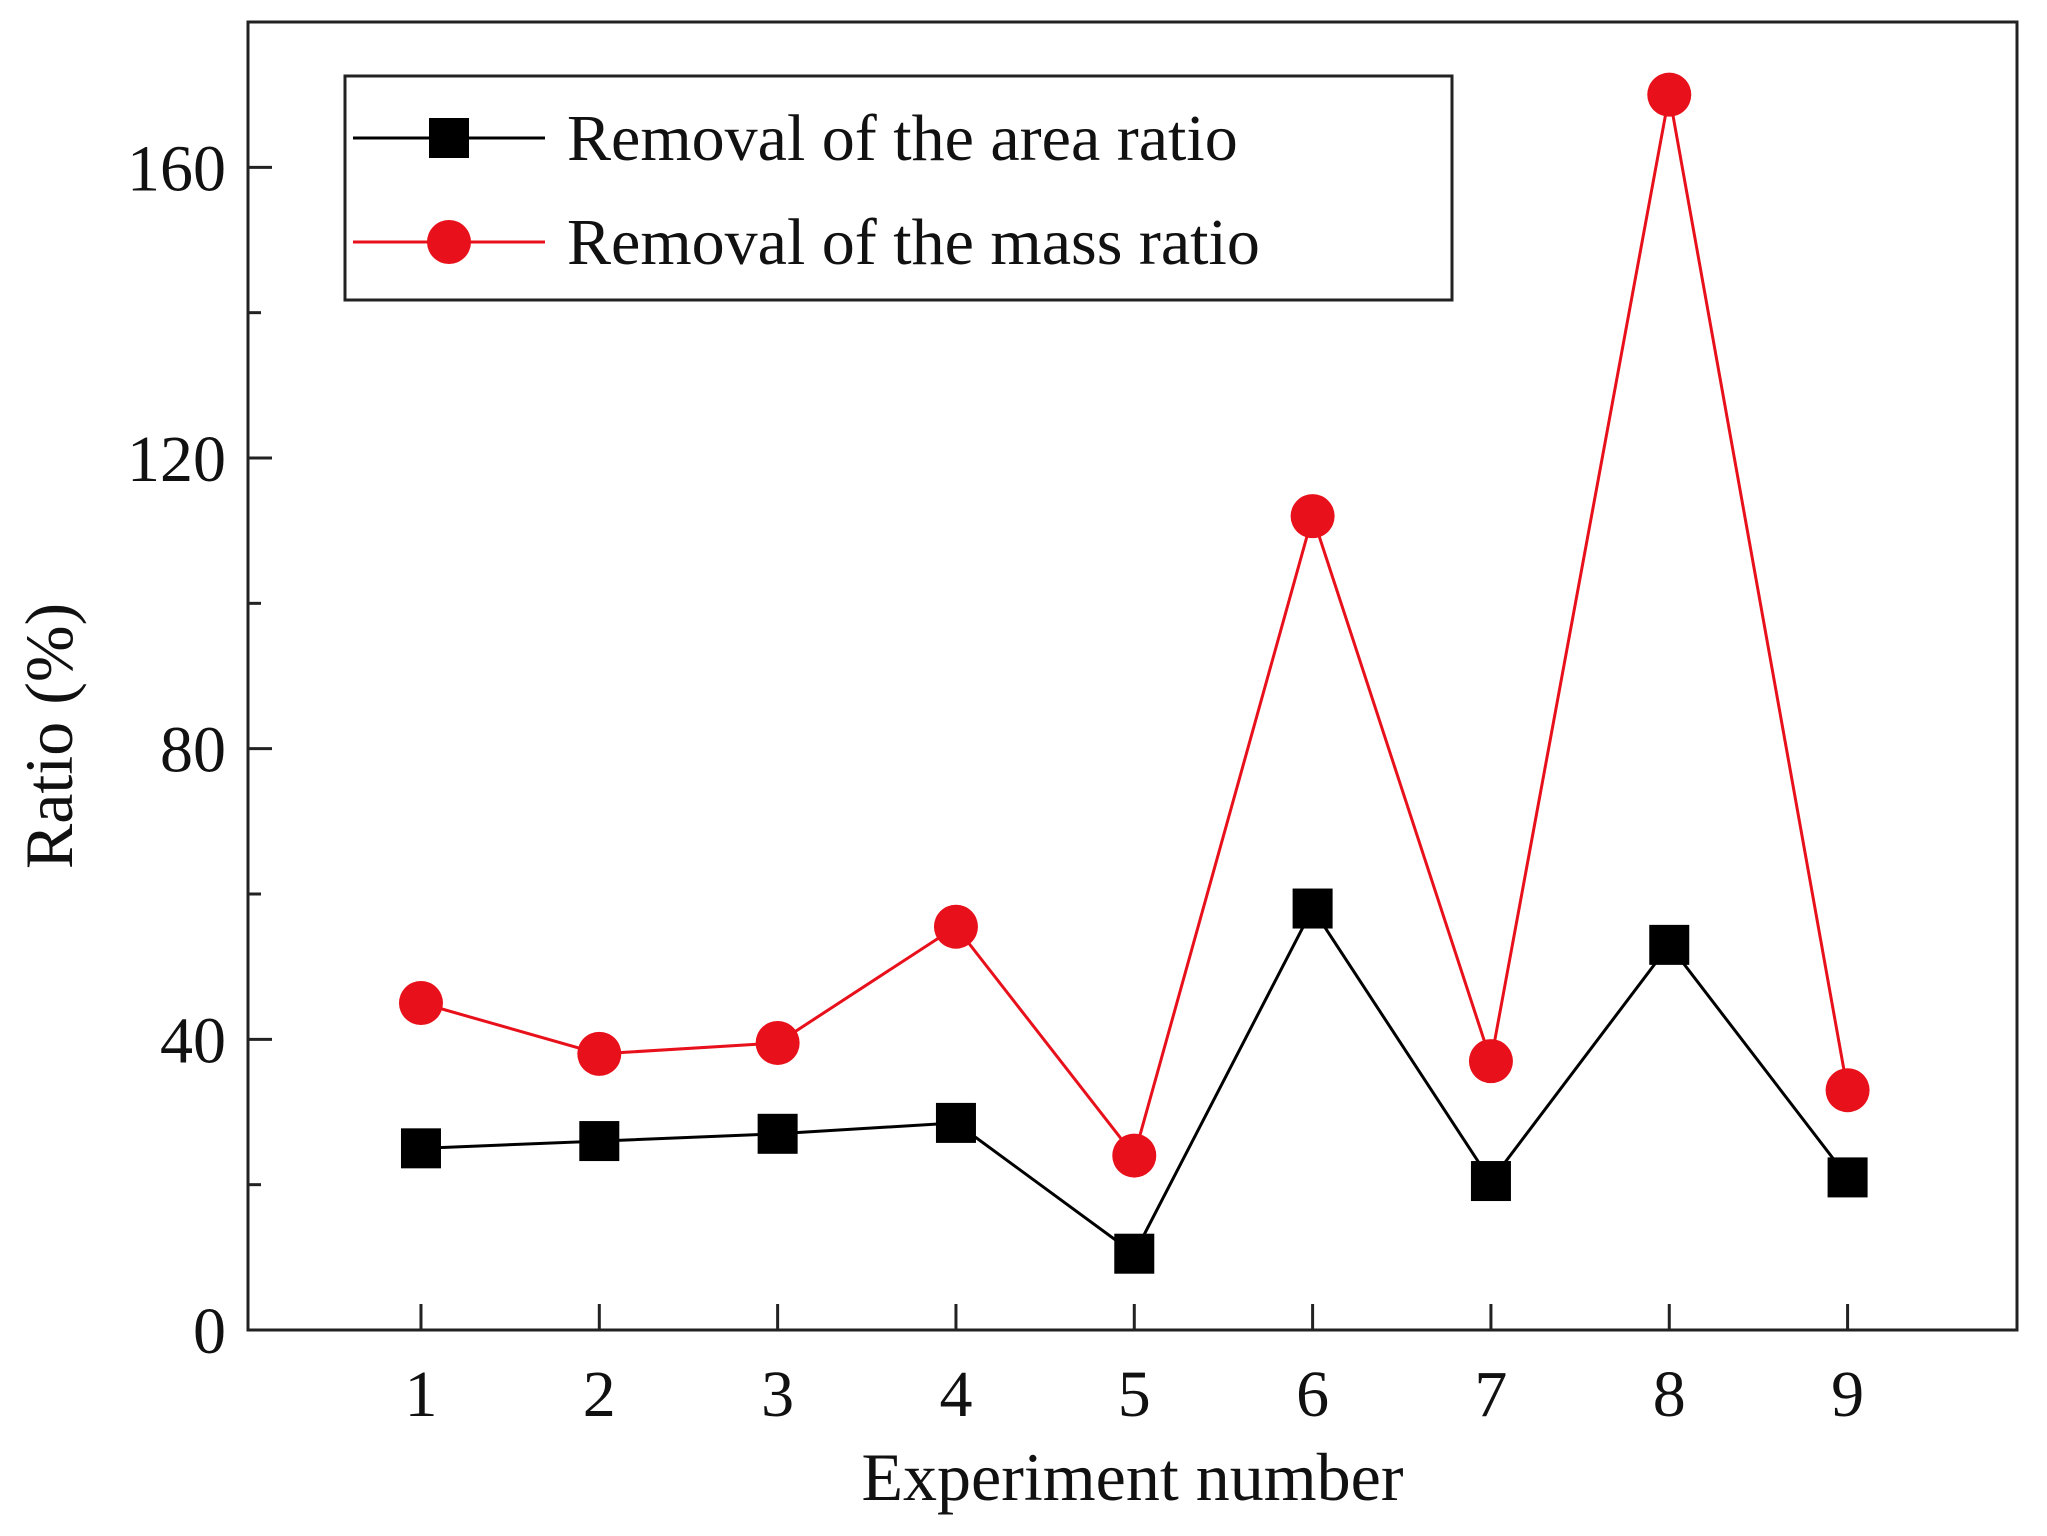 Image resolution: width=2047 pixels, height=1536 pixels. Describe the element at coordinates (599, 1394) in the screenshot. I see `x-tick-label: 2` at that location.